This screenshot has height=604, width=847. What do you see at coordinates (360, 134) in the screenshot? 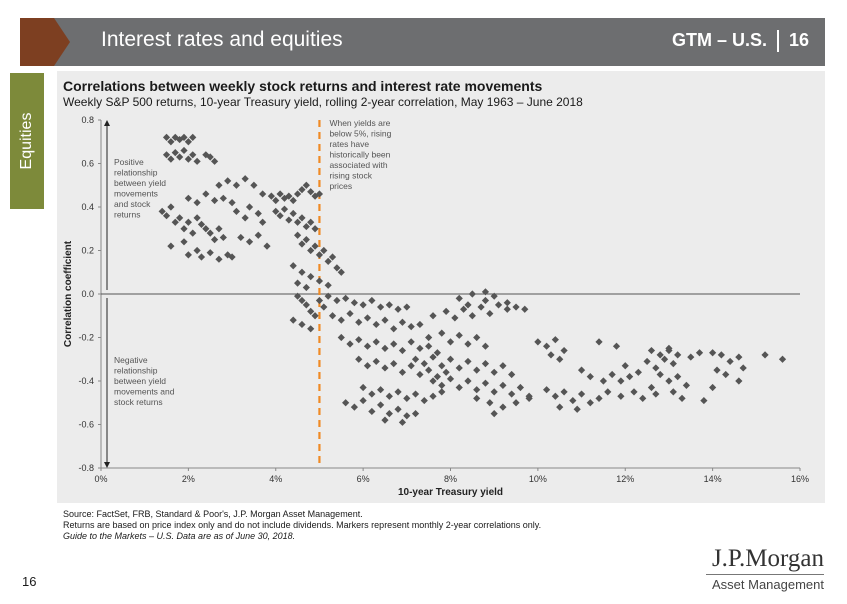
I see `threshold-annotation-line: below 5%, rising` at bounding box center [360, 134].